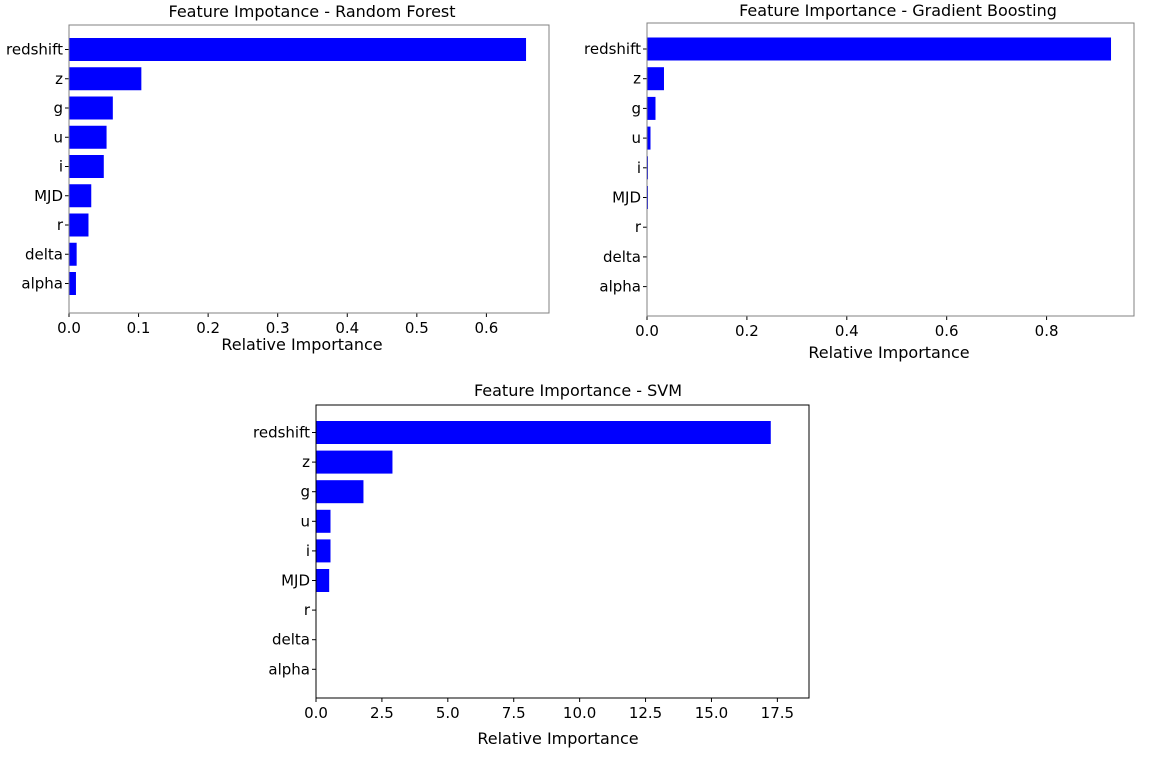 The width and height of the screenshot is (1152, 764). What do you see at coordinates (645, 713) in the screenshot?
I see `x-tick-label-svm-5: 12.5` at bounding box center [645, 713].